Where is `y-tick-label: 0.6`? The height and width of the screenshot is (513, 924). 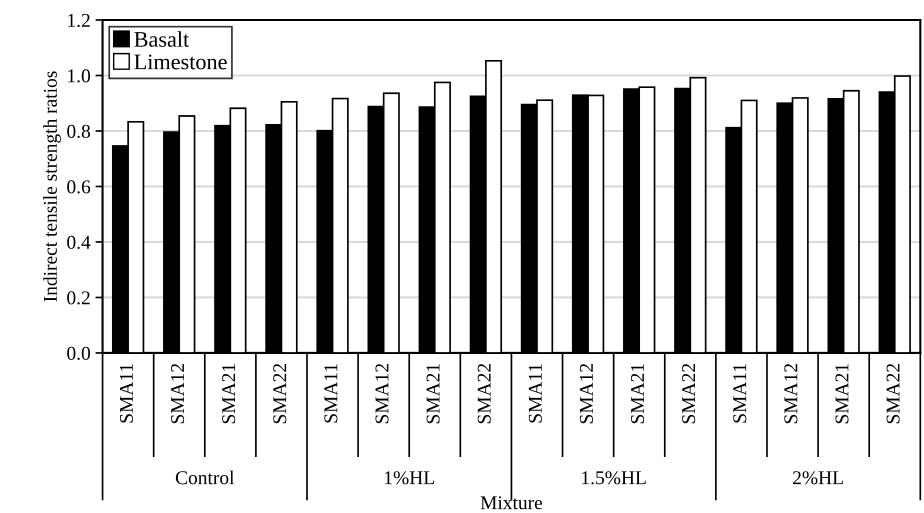
y-tick-label: 0.6 is located at coordinates (78, 187).